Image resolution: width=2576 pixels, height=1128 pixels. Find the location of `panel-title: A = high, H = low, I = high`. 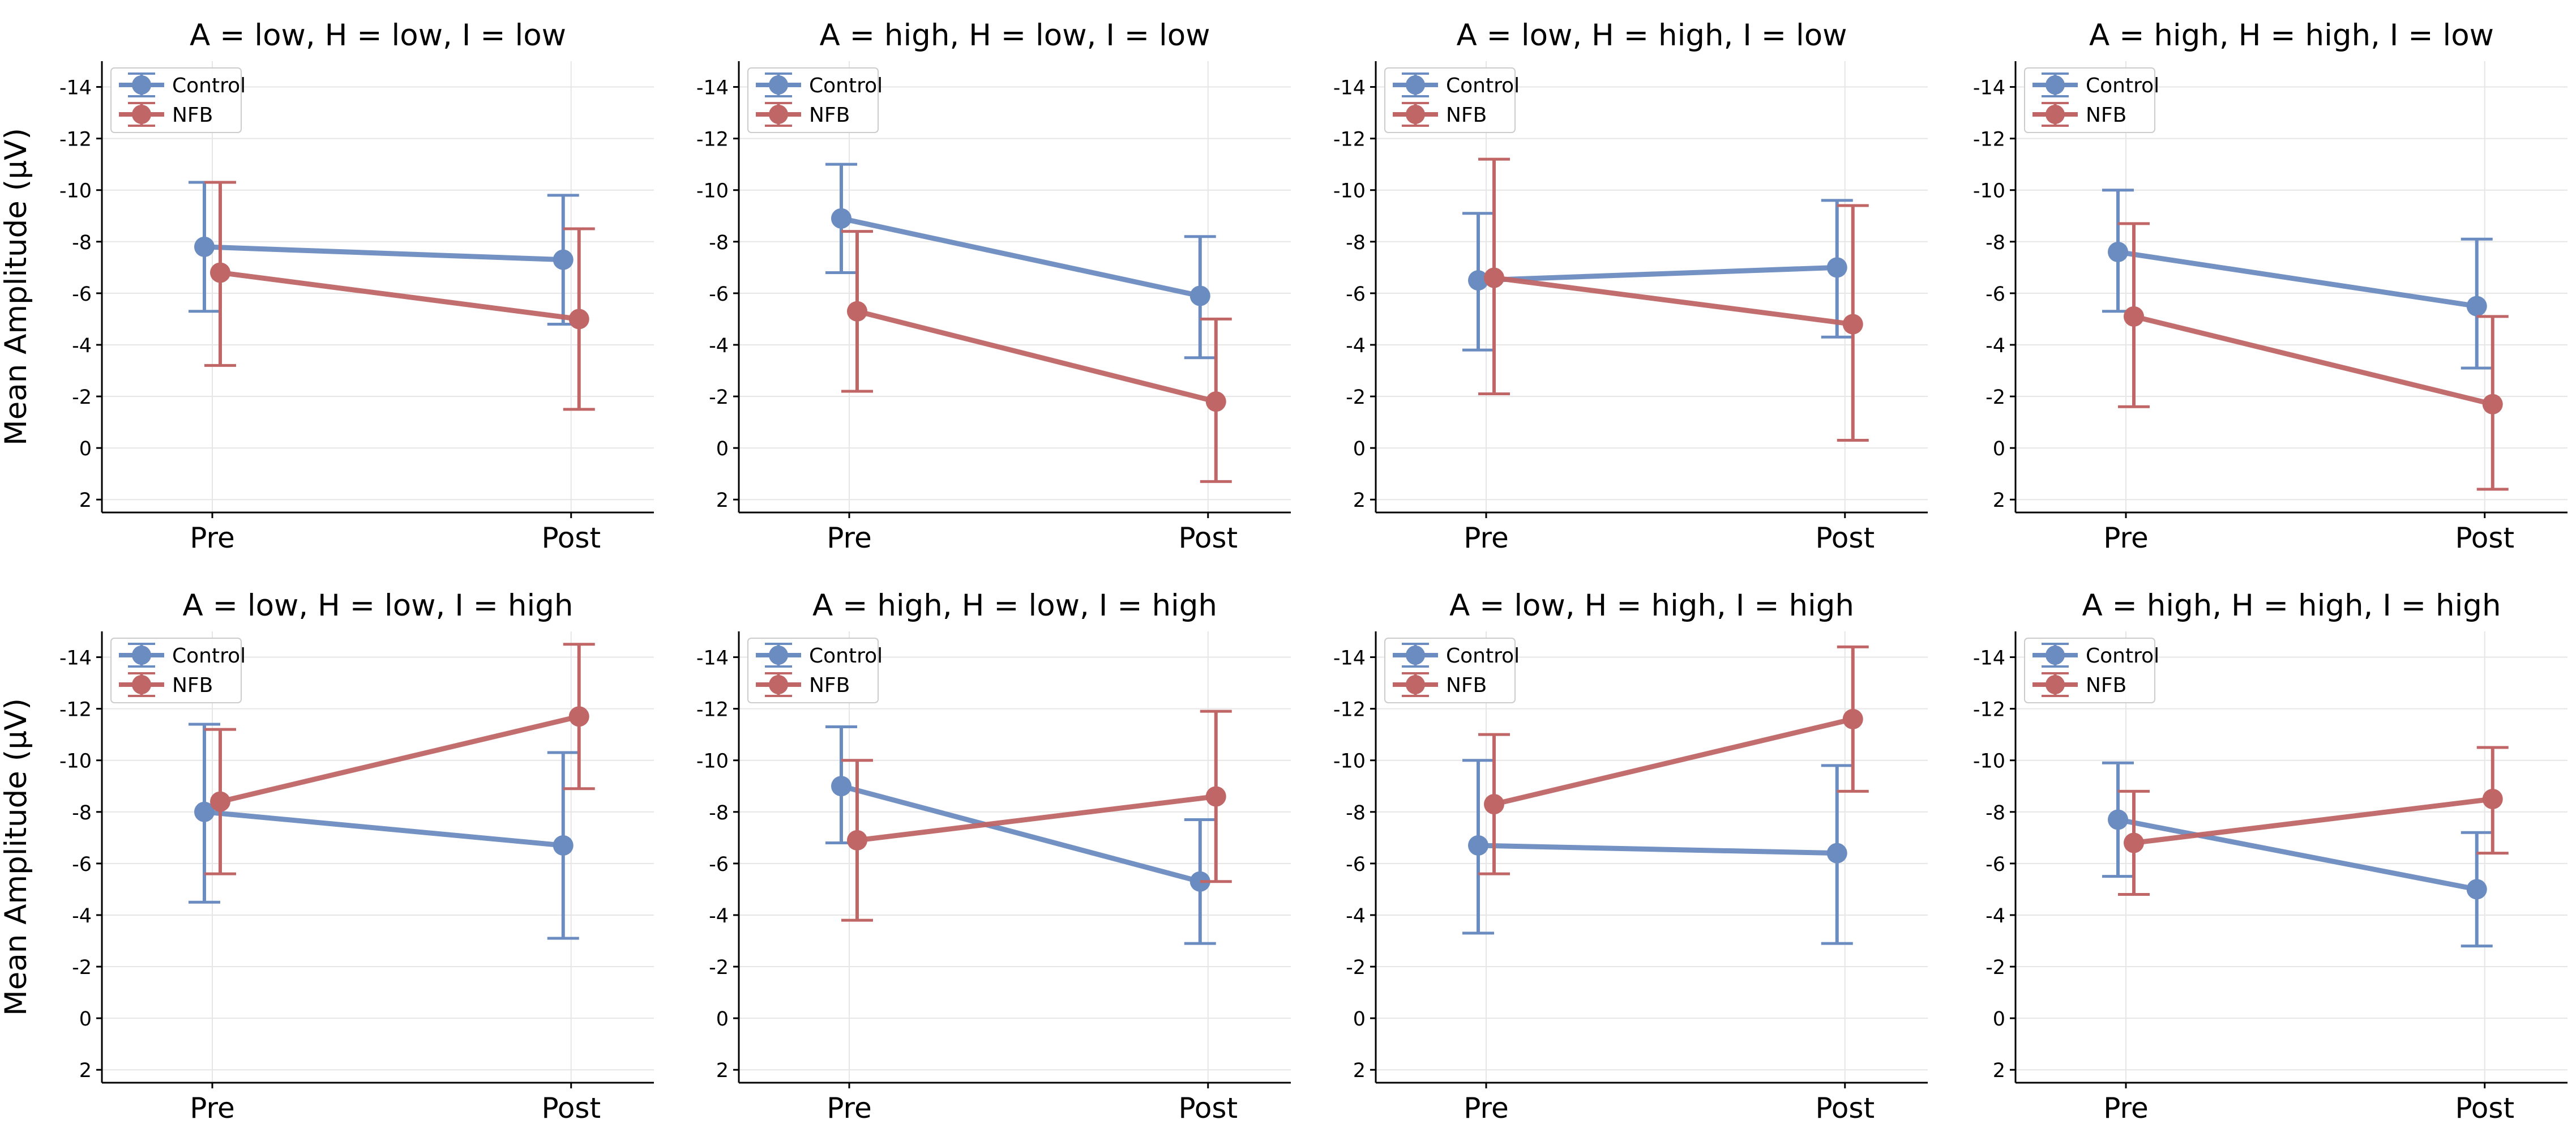

panel-title: A = high, H = low, I = high is located at coordinates (1014, 605).